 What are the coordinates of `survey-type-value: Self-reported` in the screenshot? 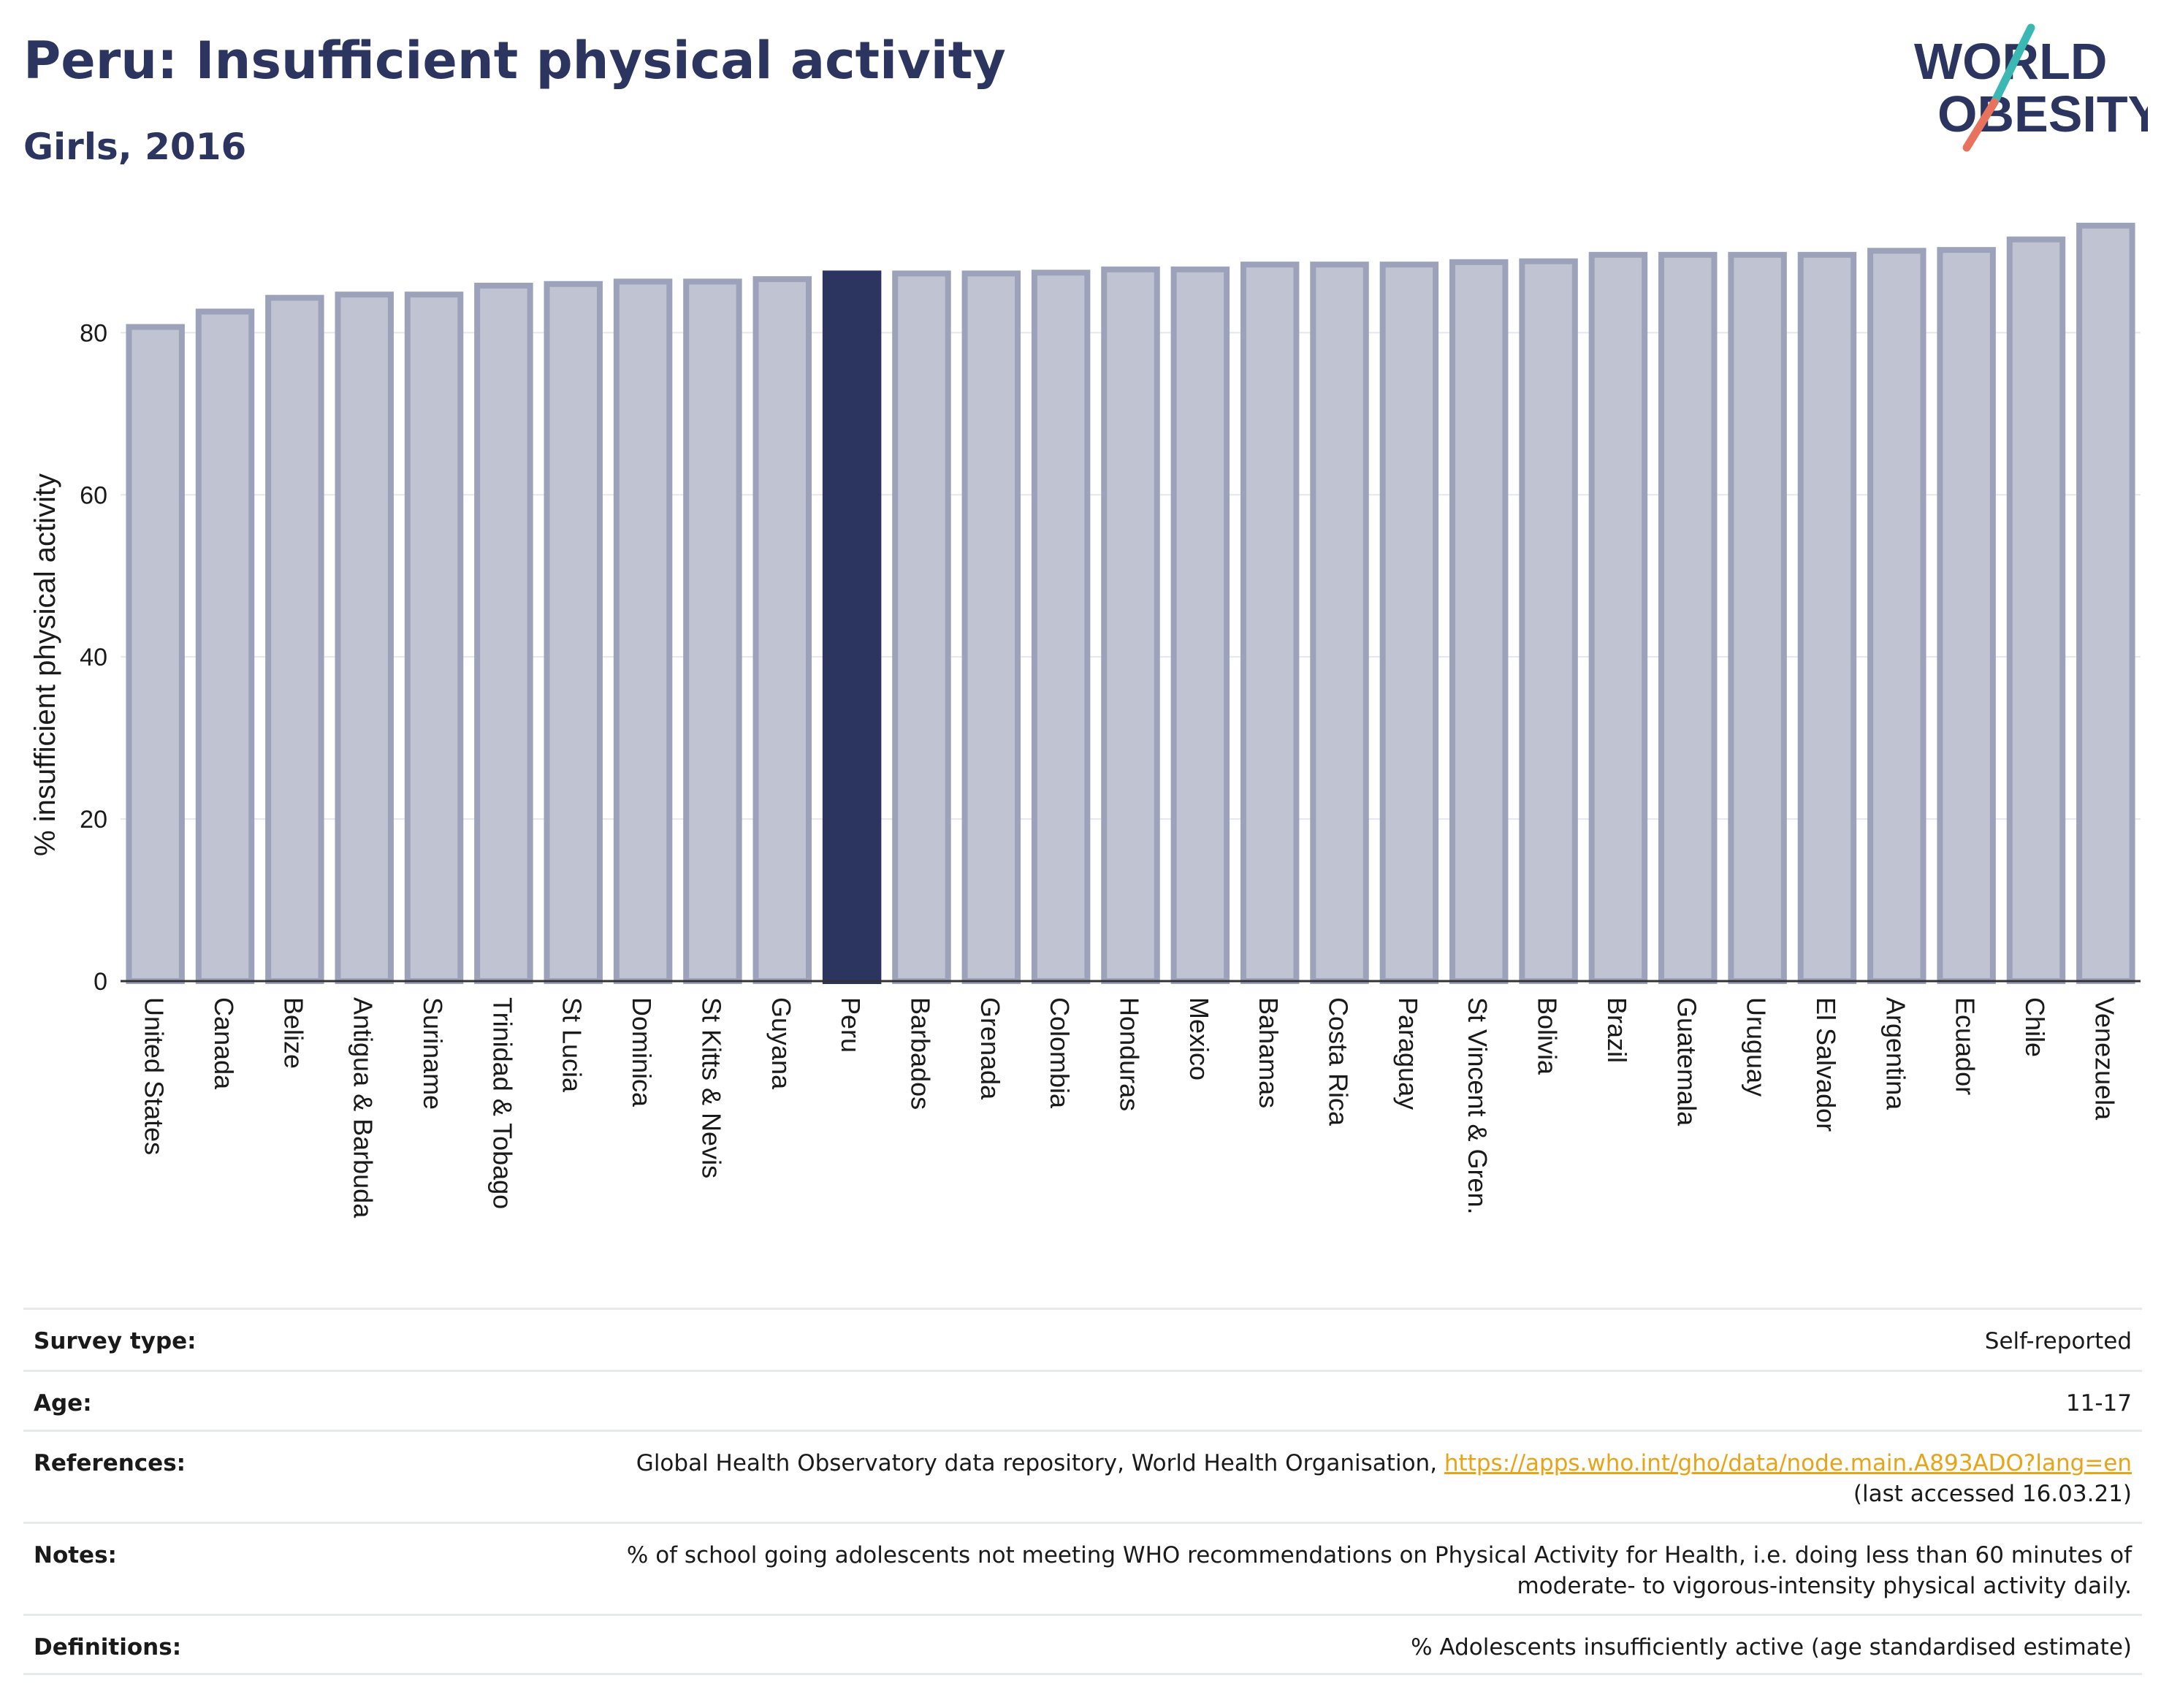 It's located at (2058, 1341).